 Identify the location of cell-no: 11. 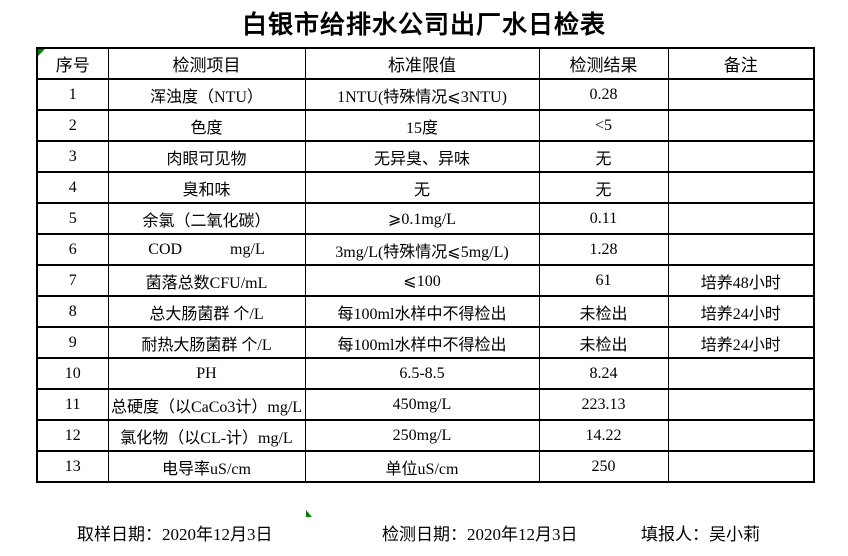
(72, 404).